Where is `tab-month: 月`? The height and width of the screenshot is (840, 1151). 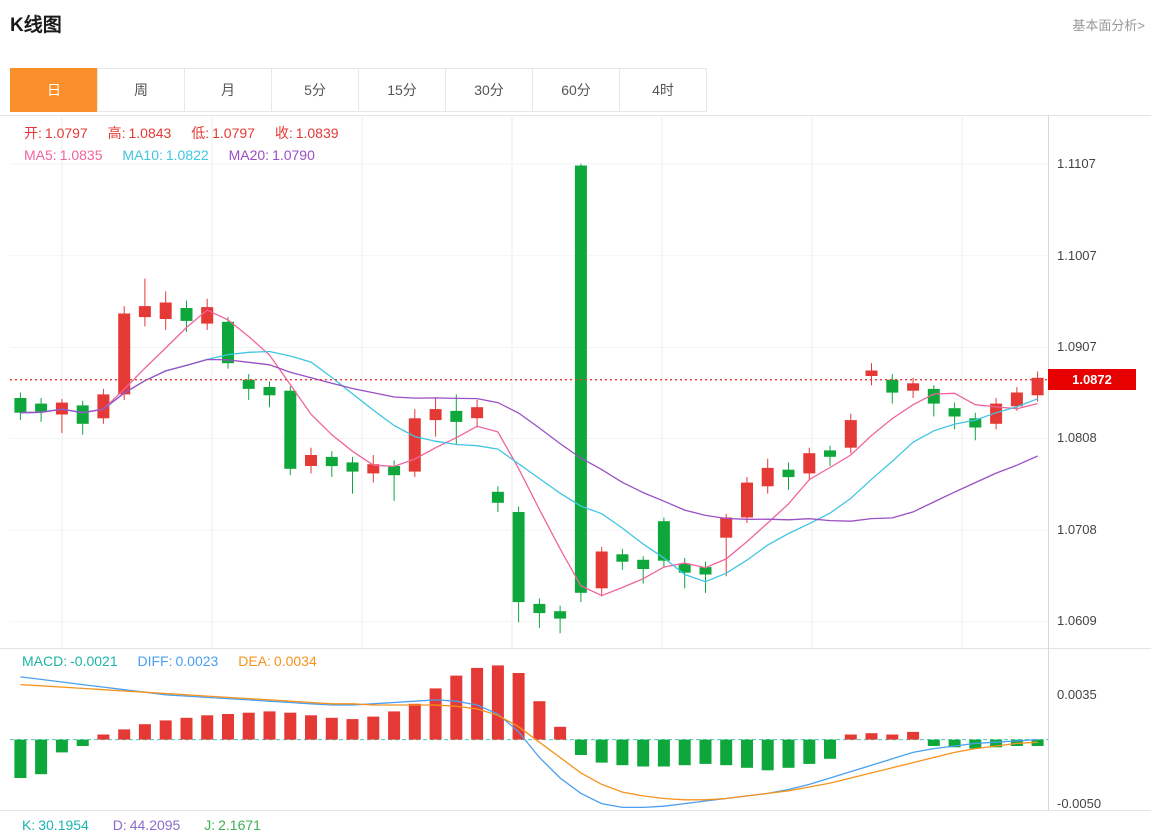
tab-month: 月 is located at coordinates (228, 90).